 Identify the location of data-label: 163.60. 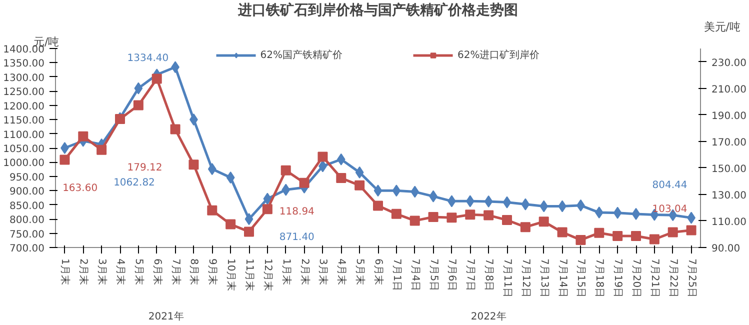
(80, 188).